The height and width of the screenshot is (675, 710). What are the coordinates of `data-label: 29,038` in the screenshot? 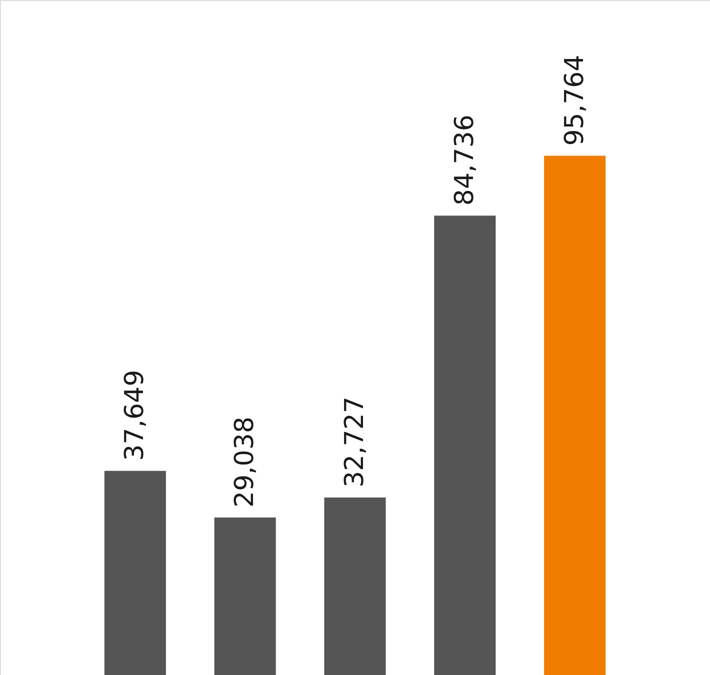 It's located at (245, 462).